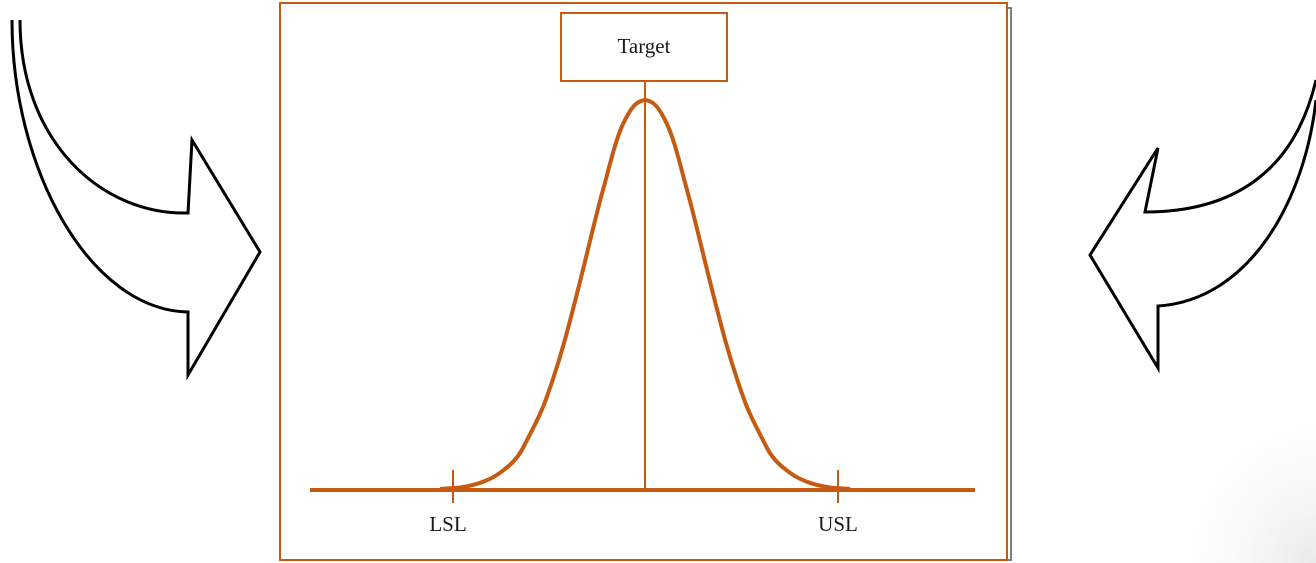 The image size is (1316, 563). I want to click on target-label: Target, so click(644, 46).